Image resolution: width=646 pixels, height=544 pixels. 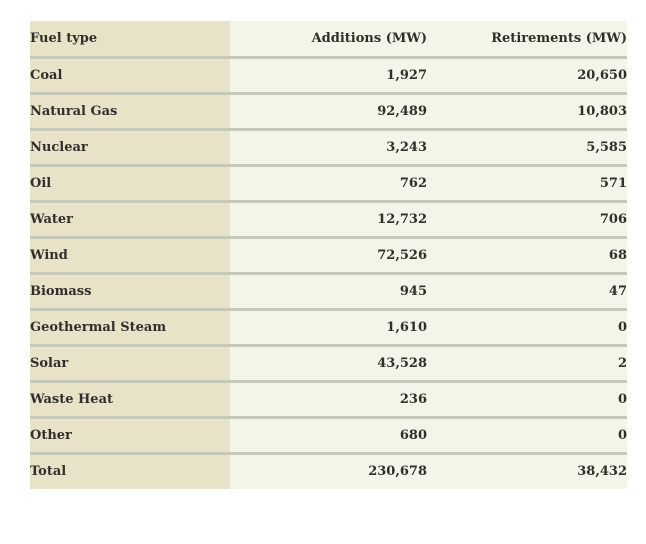 I want to click on additions-cell: 945, so click(x=328, y=290).